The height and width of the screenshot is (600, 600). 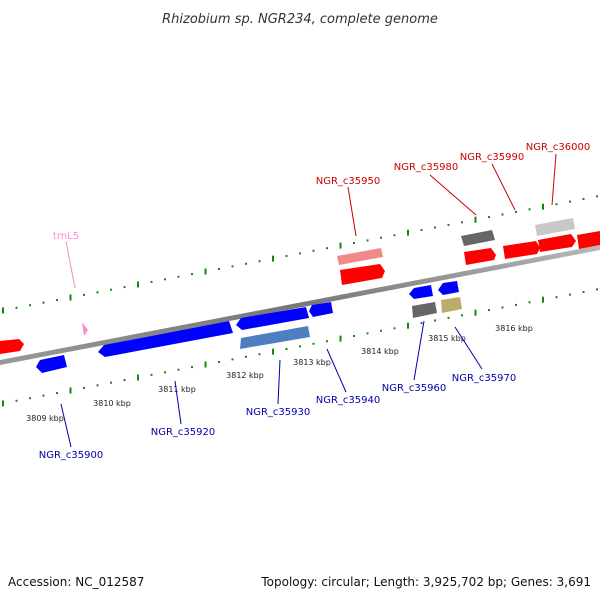 What do you see at coordinates (426, 167) in the screenshot?
I see `gene-label-forward: NGR_c35980` at bounding box center [426, 167].